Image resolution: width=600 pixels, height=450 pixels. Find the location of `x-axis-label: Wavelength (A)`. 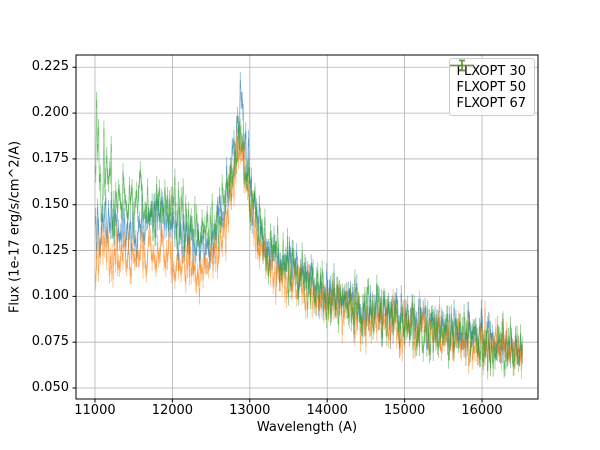

x-axis-label: Wavelength (A) is located at coordinates (307, 427).